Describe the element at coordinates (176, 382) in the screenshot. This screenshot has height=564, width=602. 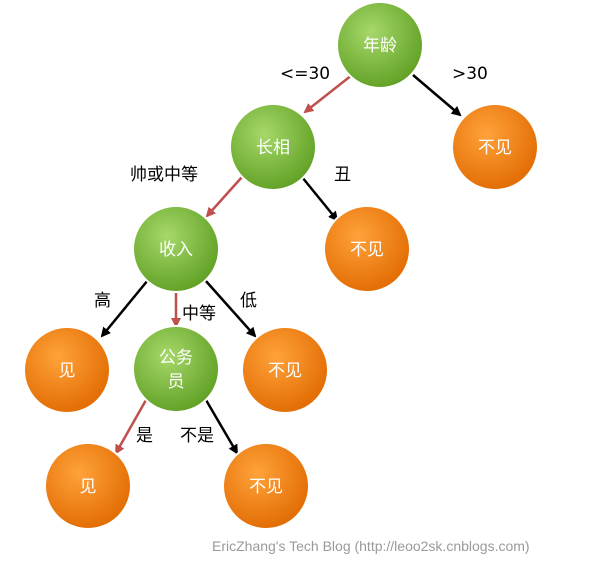
I see `node-civil-label-line2: 员` at that location.